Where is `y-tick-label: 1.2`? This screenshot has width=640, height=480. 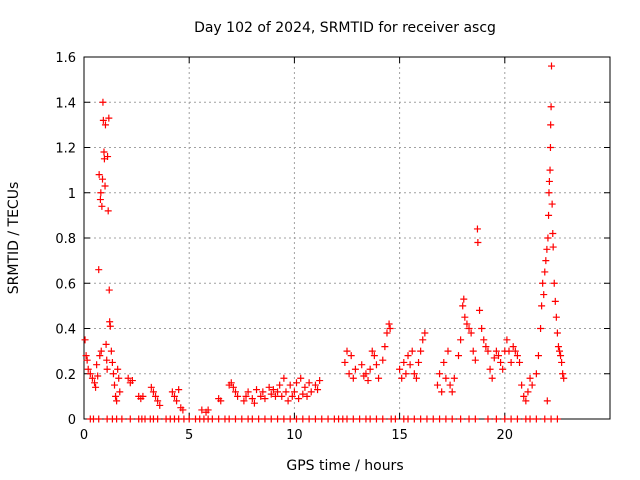 y-tick-label: 1.2 is located at coordinates (65, 149).